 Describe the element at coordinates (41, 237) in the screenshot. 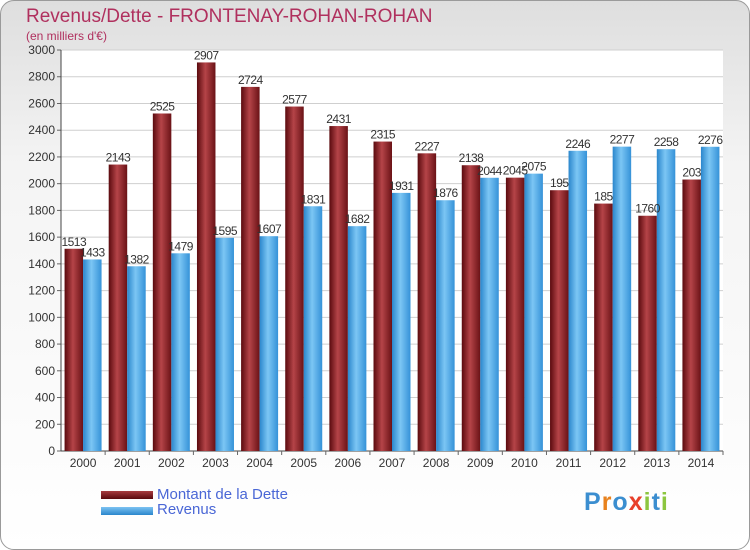

I see `y-tick-label: 1600` at that location.